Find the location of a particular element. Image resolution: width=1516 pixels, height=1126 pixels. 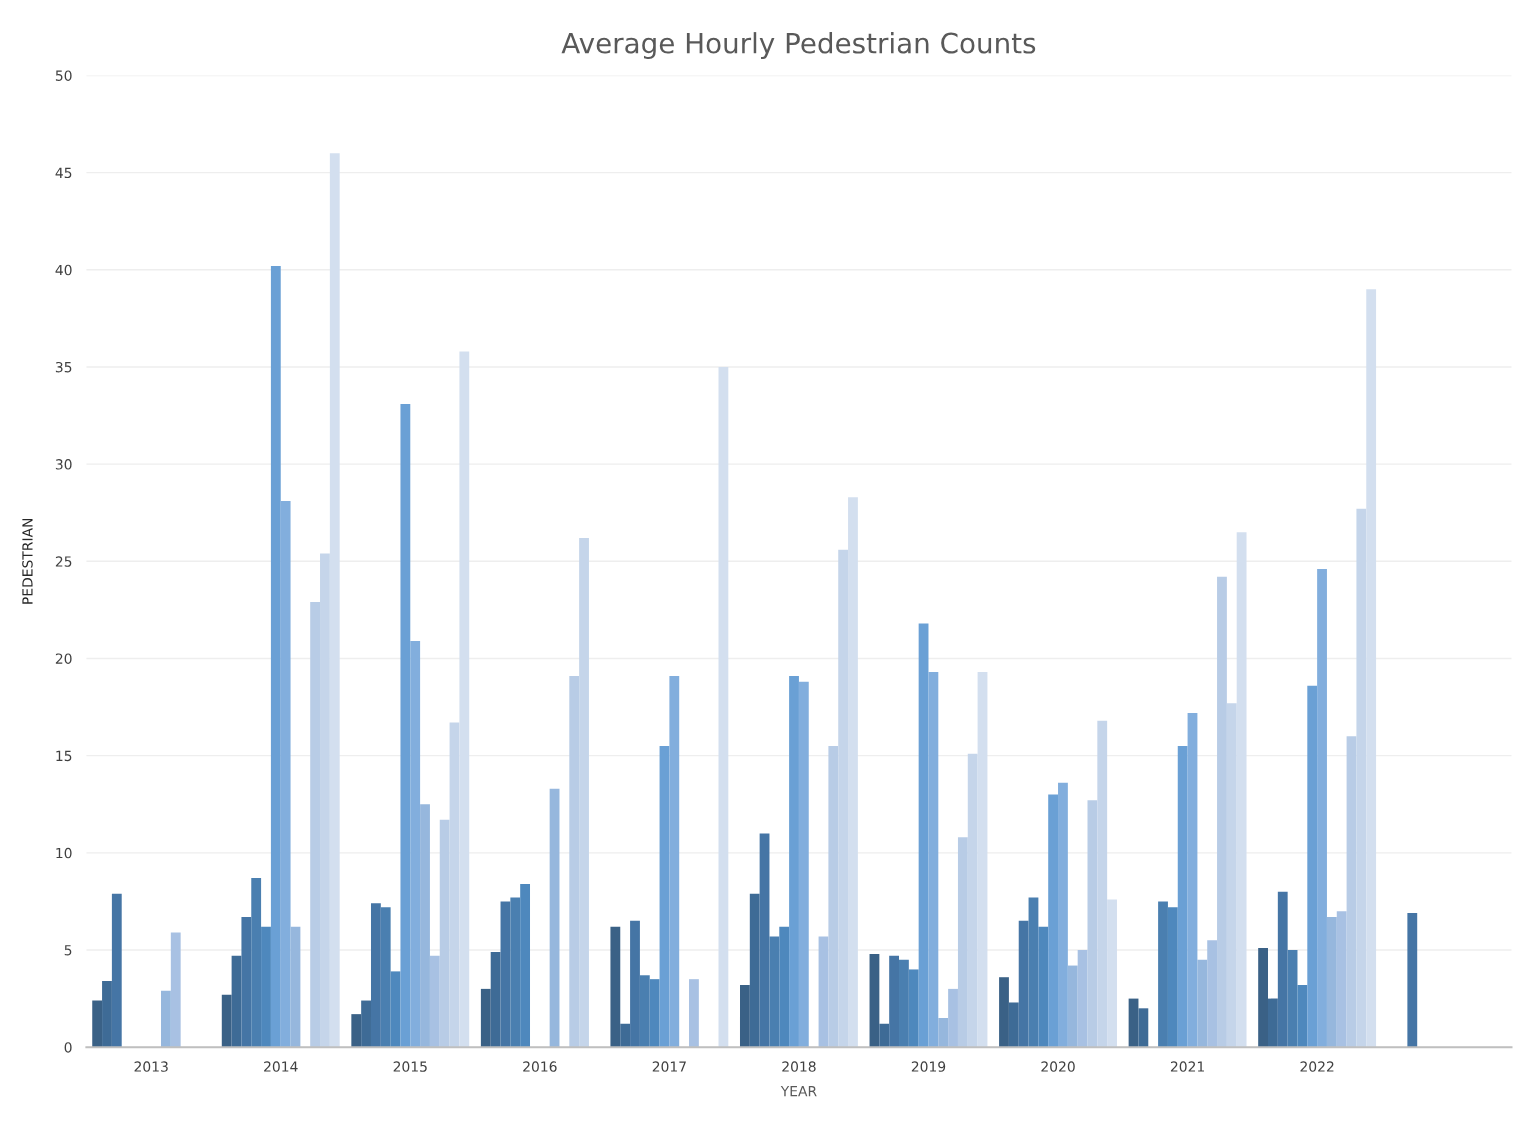

x-tick-label: 2015 is located at coordinates (410, 1066).